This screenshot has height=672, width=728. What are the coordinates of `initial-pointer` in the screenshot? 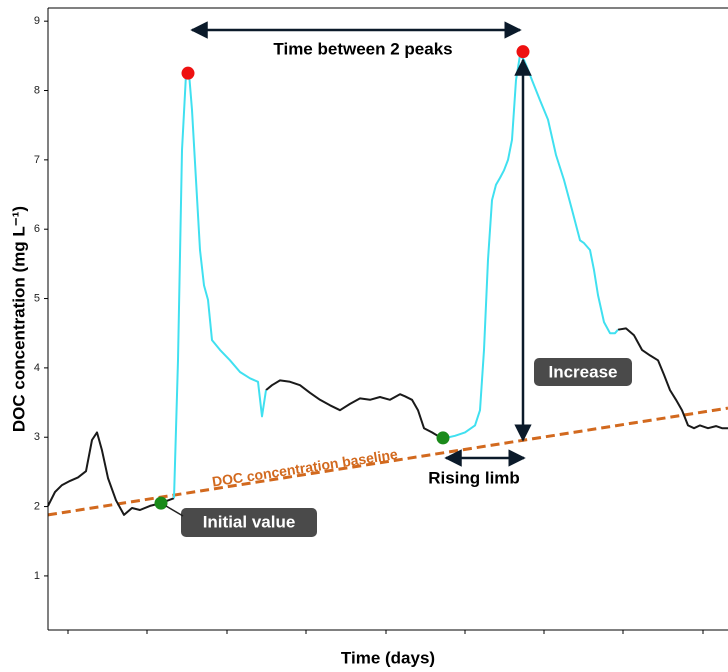 It's located at (174, 511).